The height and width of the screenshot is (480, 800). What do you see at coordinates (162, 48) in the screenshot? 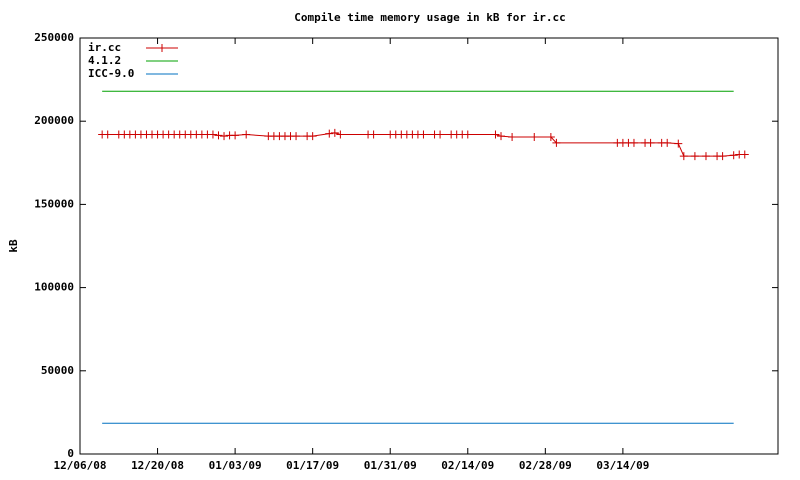
I see `legend-marker` at bounding box center [162, 48].